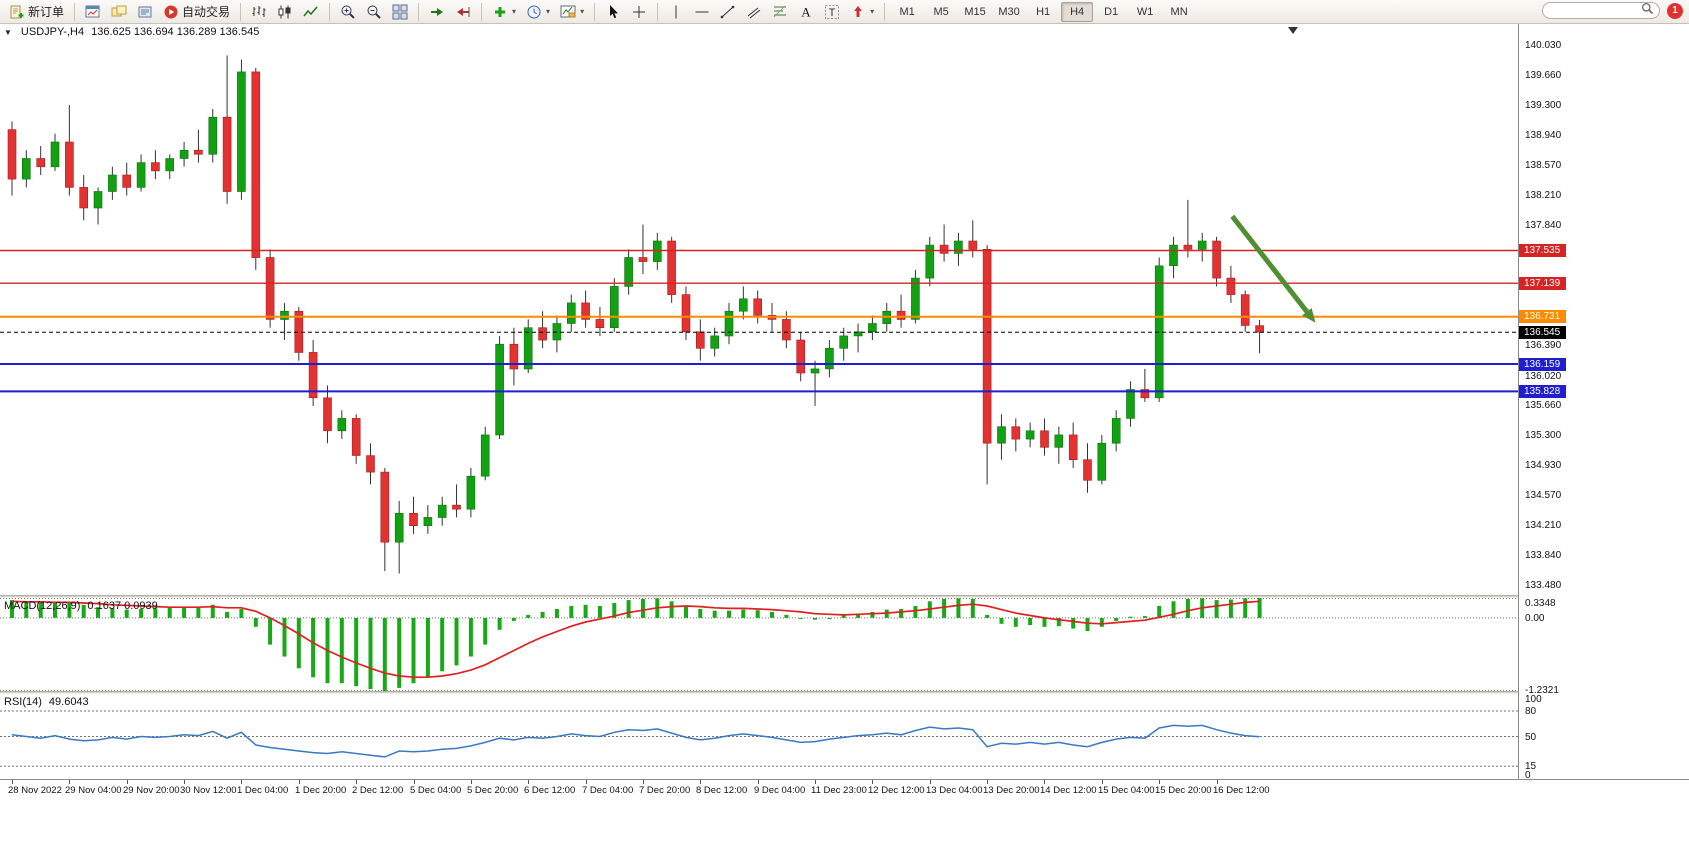 The height and width of the screenshot is (861, 1689). Describe the element at coordinates (759, 736) in the screenshot. I see `rsi-canvas` at that location.